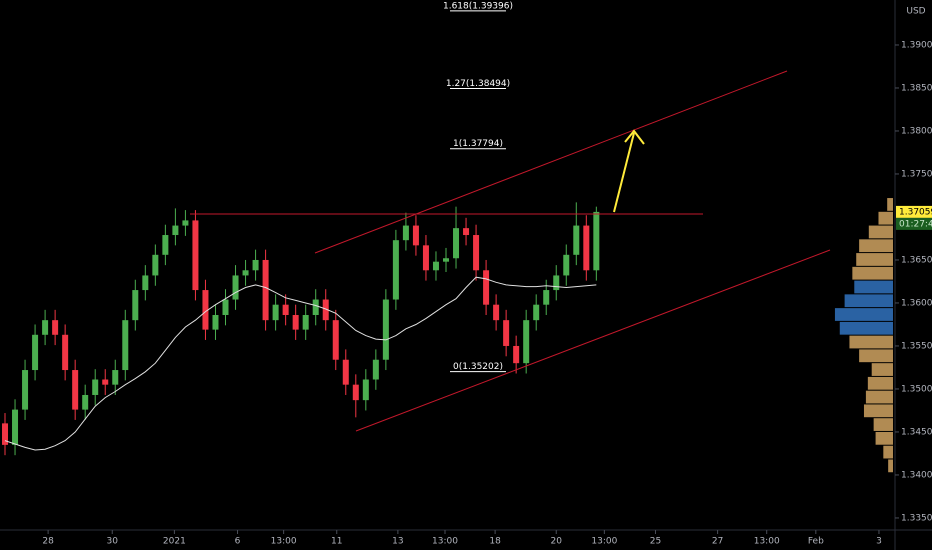 The image size is (932, 550). Describe the element at coordinates (238, 542) in the screenshot. I see `x-tick-label: 6` at that location.